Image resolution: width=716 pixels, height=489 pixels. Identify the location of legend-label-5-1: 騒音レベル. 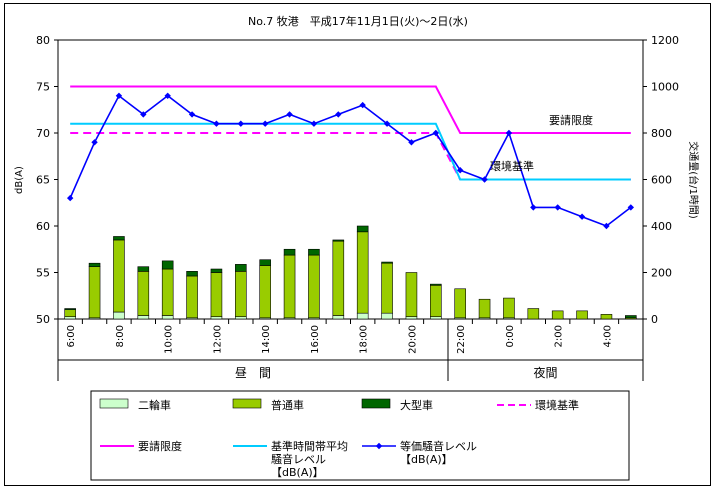
(298, 459).